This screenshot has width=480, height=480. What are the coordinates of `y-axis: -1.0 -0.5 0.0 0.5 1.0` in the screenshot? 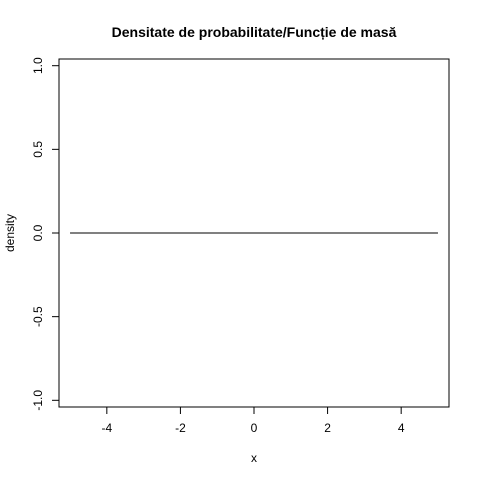 It's located at (45, 234).